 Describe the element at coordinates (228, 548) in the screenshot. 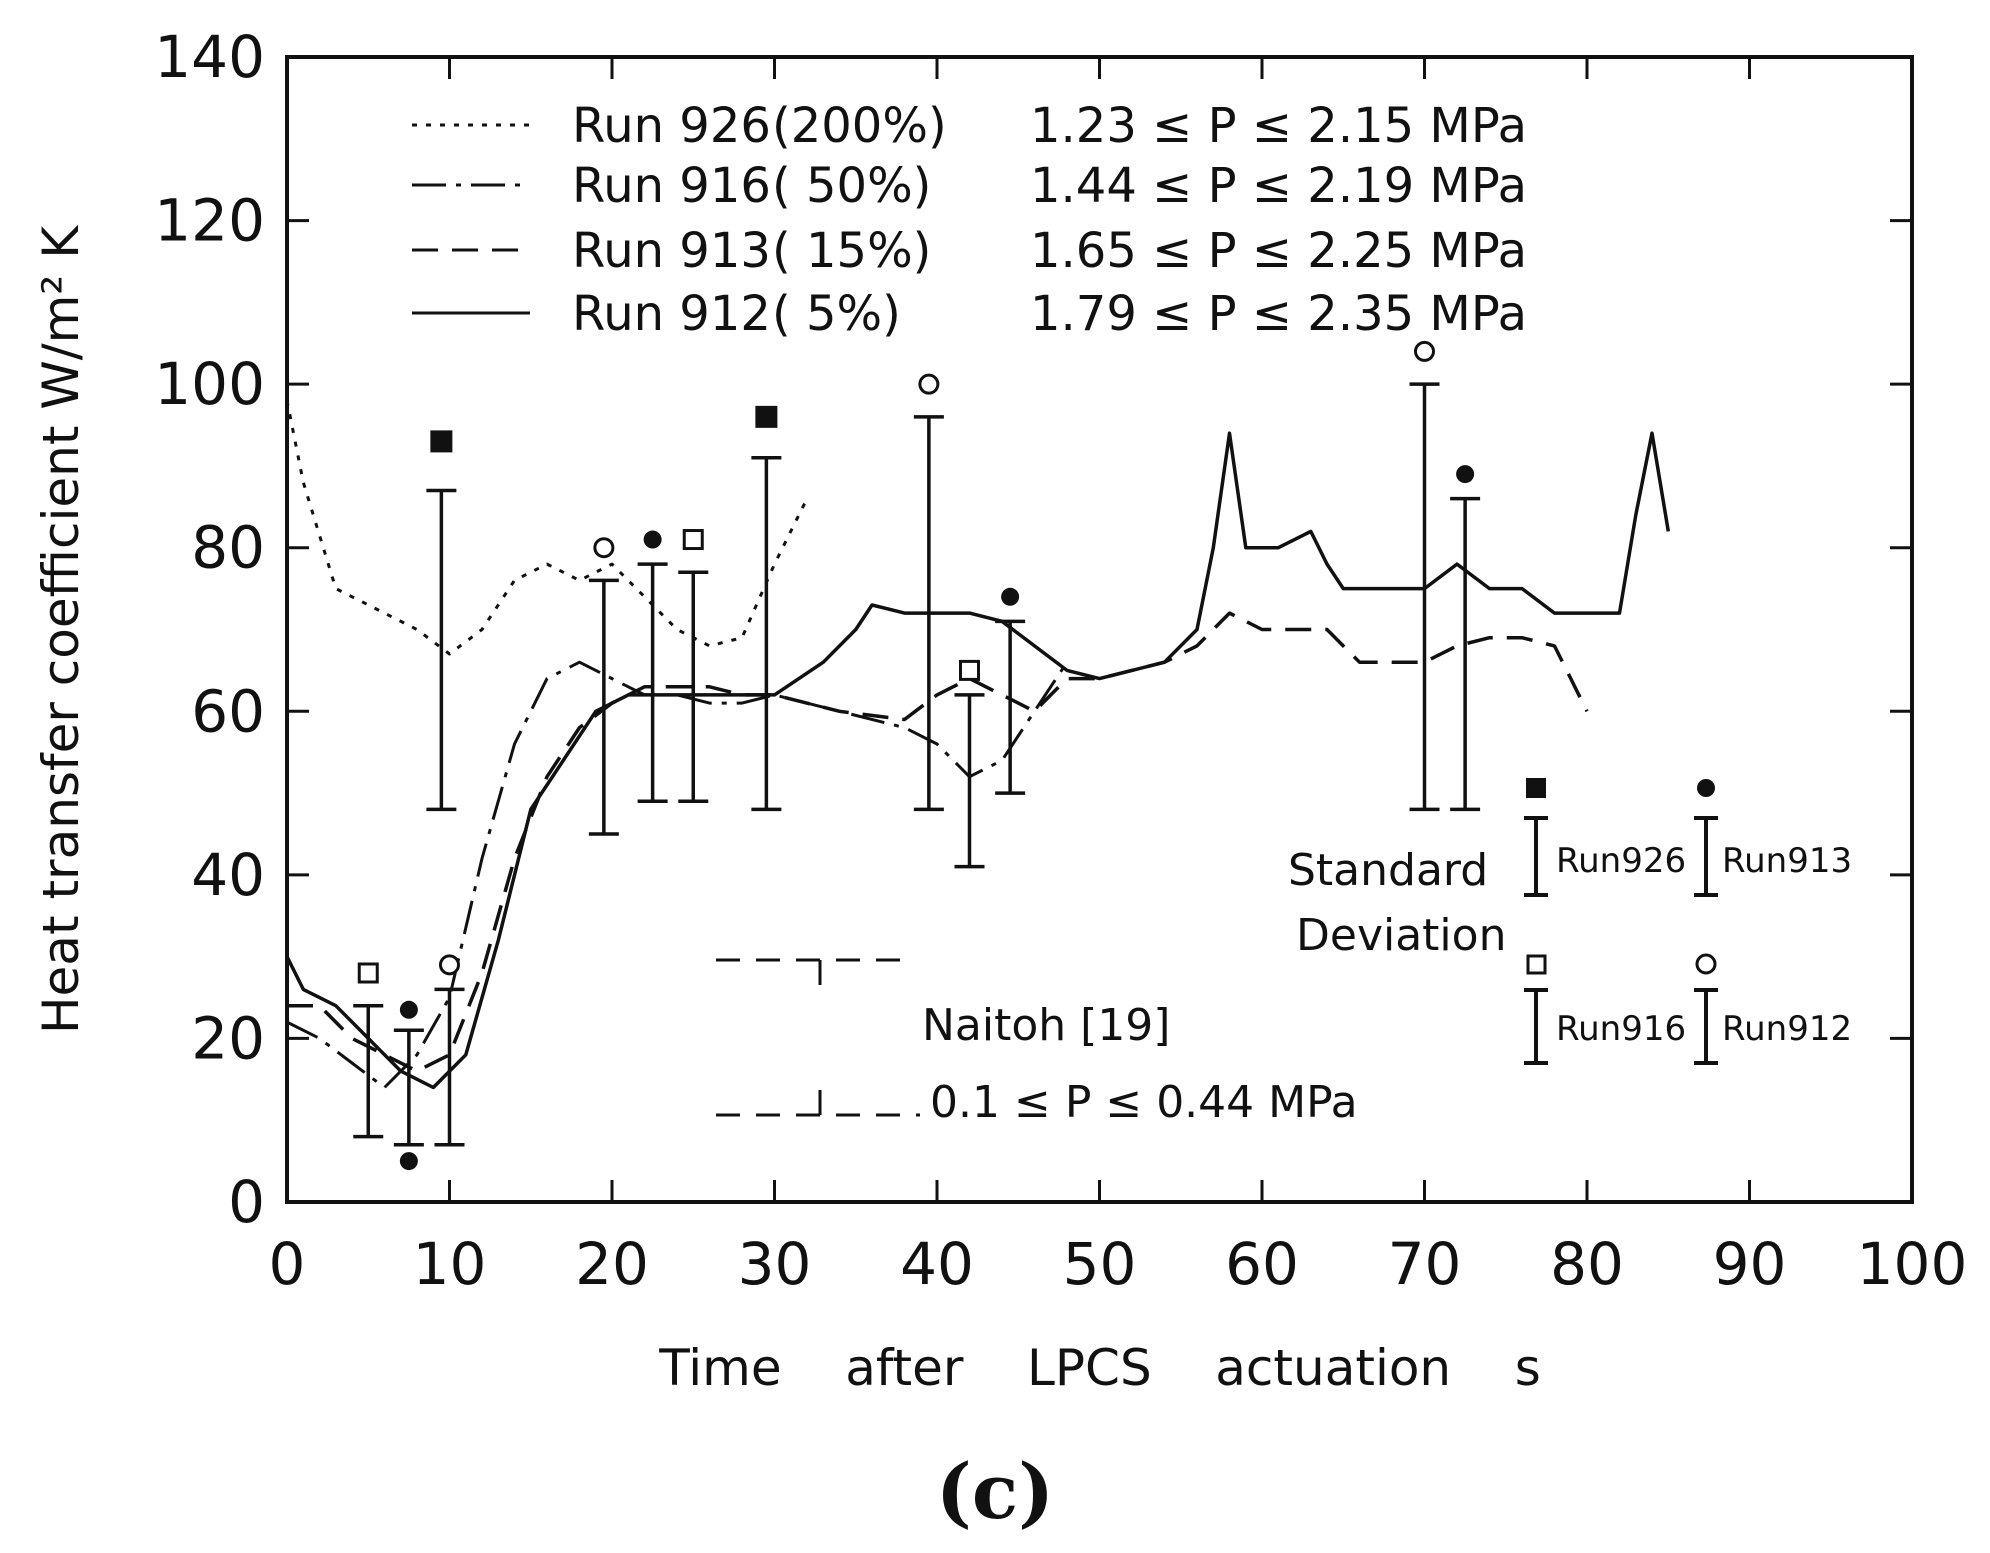

I see `y-tick-label-4: 80` at that location.